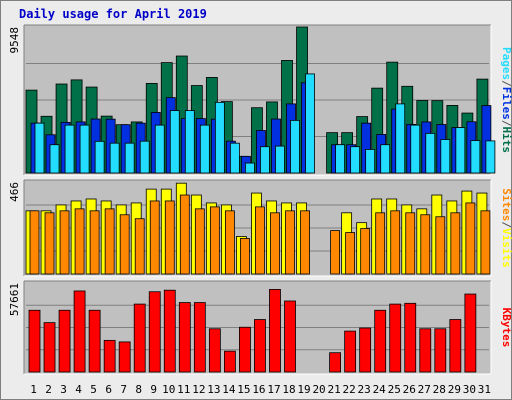  Describe the element at coordinates (506, 248) in the screenshot. I see `legend-entry: Visits` at that location.